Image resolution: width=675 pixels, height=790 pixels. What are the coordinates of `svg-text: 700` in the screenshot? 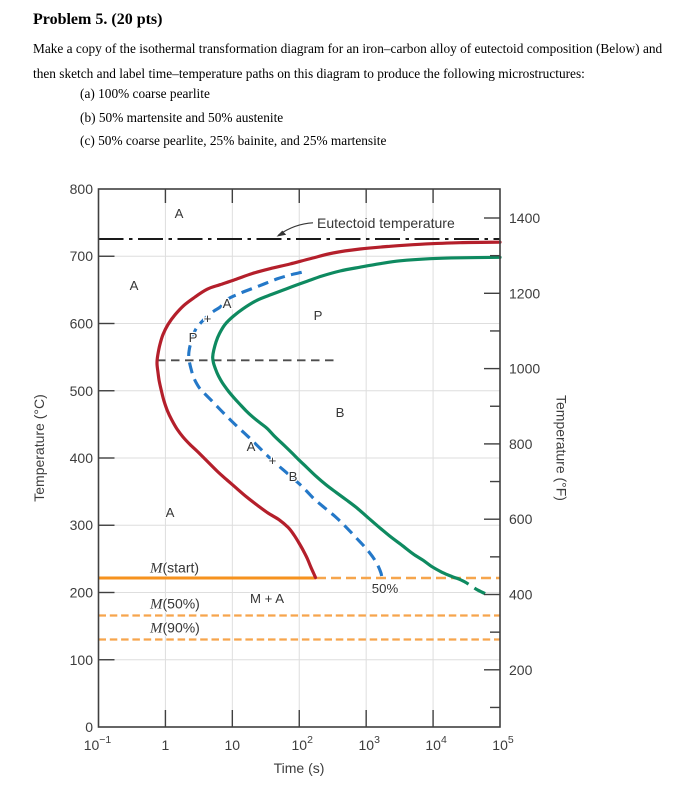 It's located at (82, 256).